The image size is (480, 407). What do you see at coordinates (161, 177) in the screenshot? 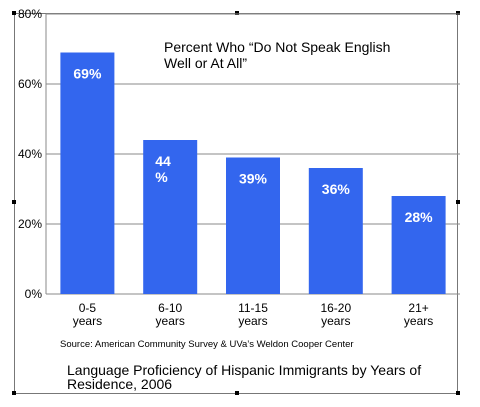
I see `data-label: %` at bounding box center [161, 177].